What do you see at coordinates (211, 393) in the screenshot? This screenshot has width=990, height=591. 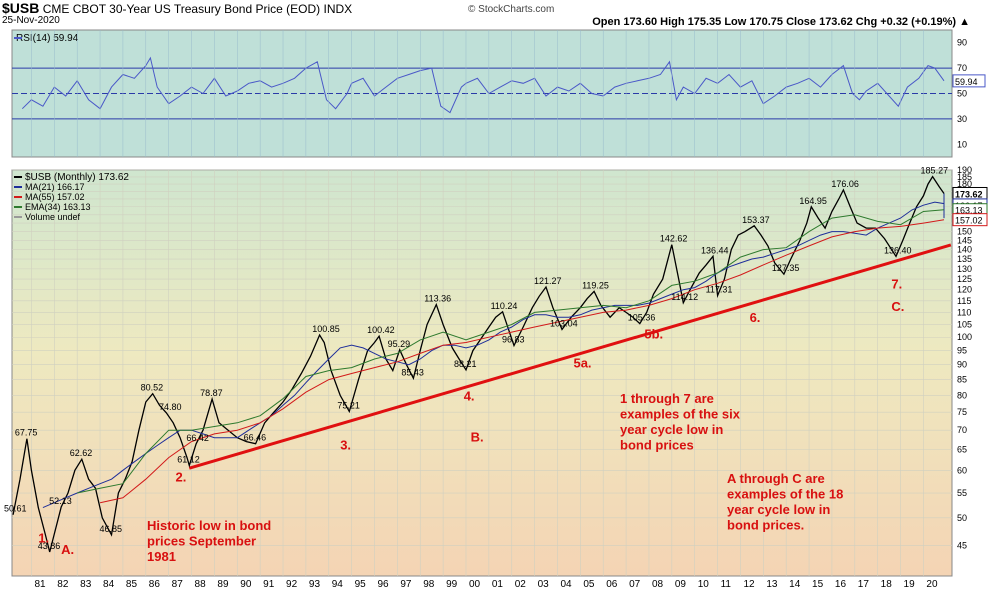 I see `price-extreme-label: 78.87` at bounding box center [211, 393].